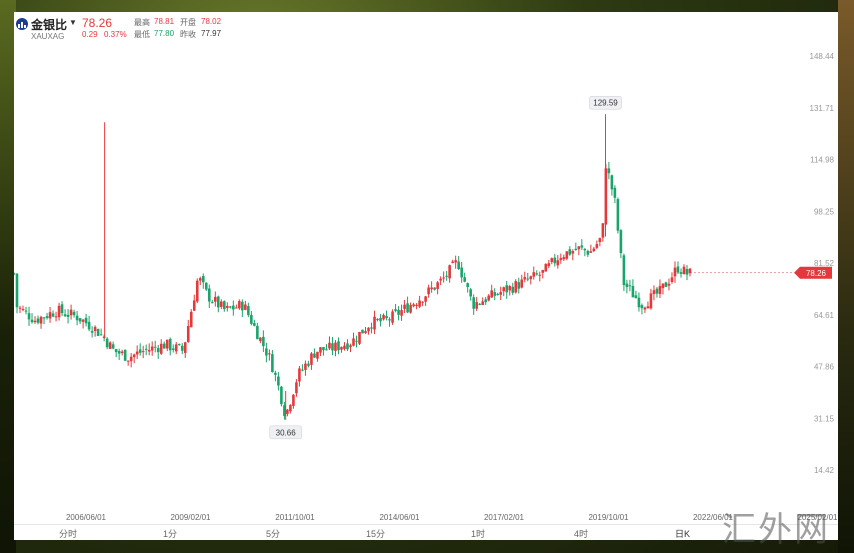  What do you see at coordinates (581, 534) in the screenshot?
I see `tab-4hour: 4时` at bounding box center [581, 534].